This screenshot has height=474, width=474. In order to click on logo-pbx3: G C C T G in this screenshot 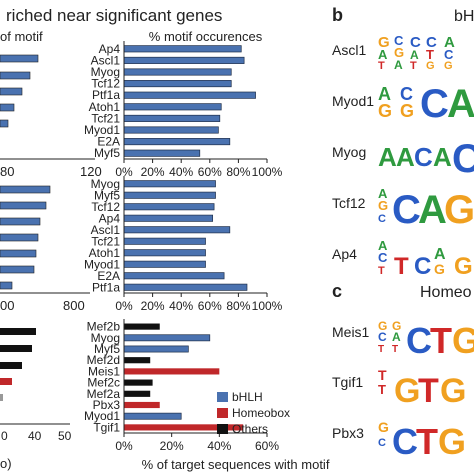, I will do `click(422, 440)`.